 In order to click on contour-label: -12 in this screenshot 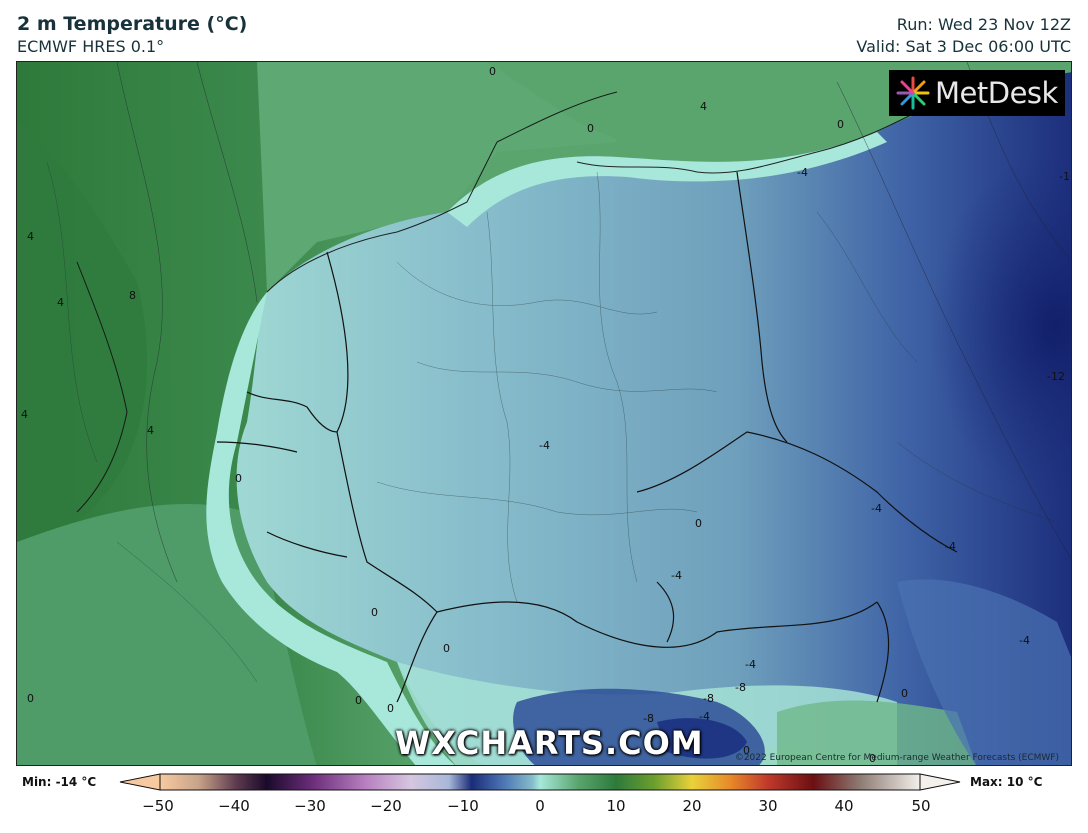, I will do `click(1056, 376)`.